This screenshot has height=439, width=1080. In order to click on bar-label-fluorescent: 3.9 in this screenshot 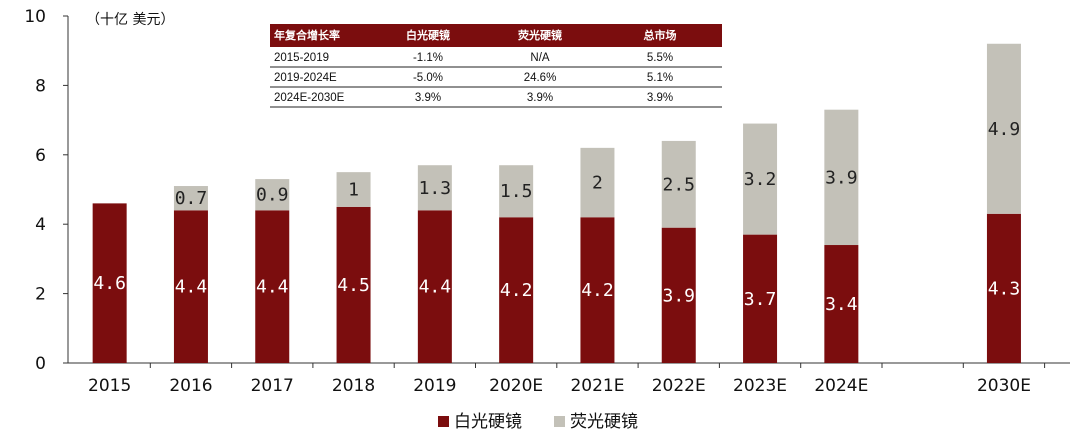, I will do `click(841, 177)`.